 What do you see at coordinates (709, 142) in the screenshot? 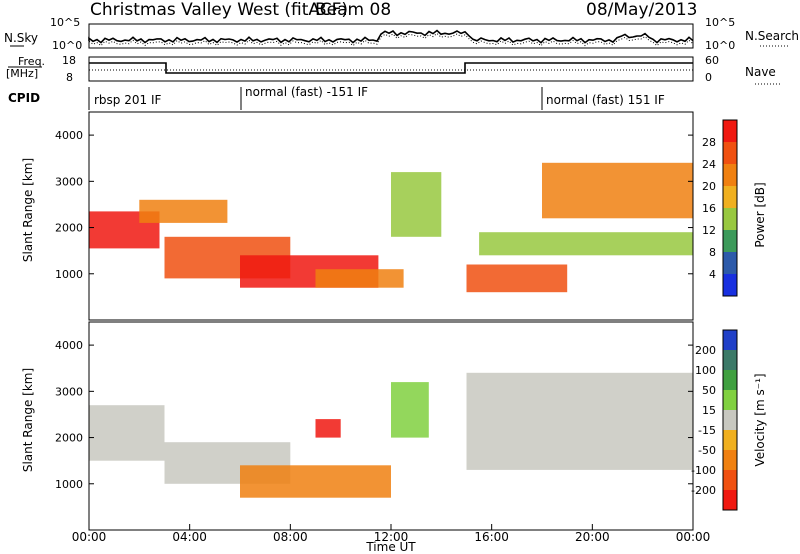
I see `power-colorbar-tick-0: 28` at bounding box center [709, 142].